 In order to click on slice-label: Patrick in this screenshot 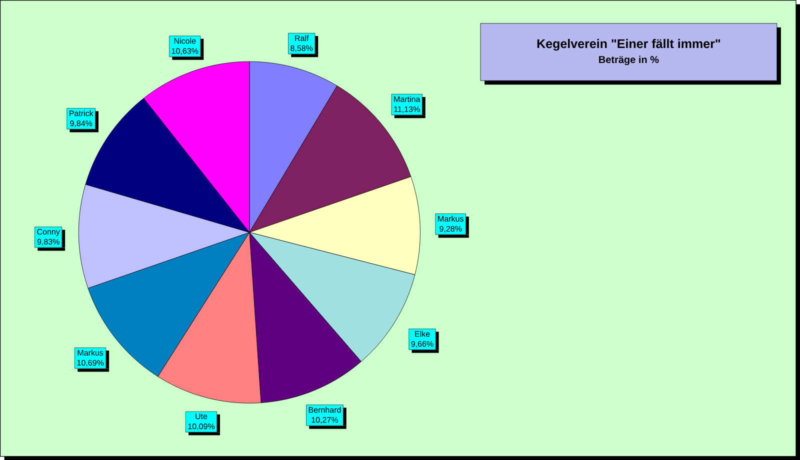, I will do `click(82, 113)`.